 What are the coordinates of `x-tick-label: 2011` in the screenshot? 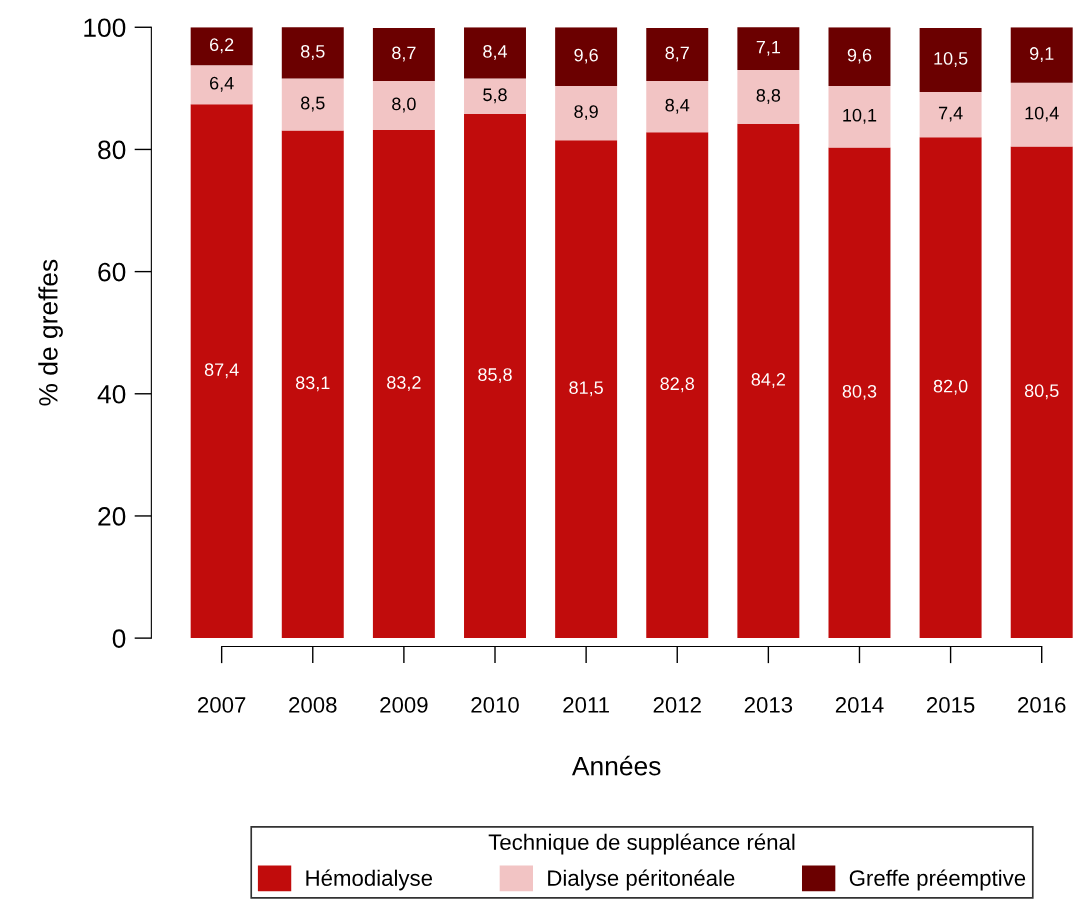 It's located at (586, 705).